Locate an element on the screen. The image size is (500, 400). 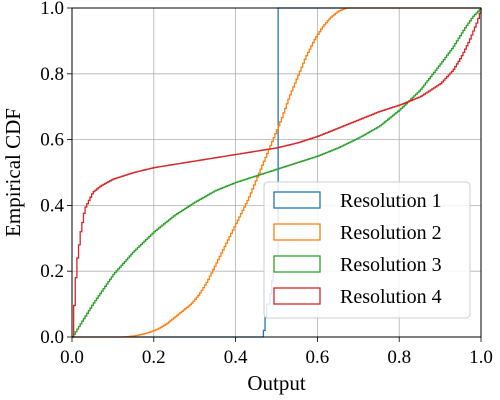
y-tick-label: 0.8 is located at coordinates (52, 74).